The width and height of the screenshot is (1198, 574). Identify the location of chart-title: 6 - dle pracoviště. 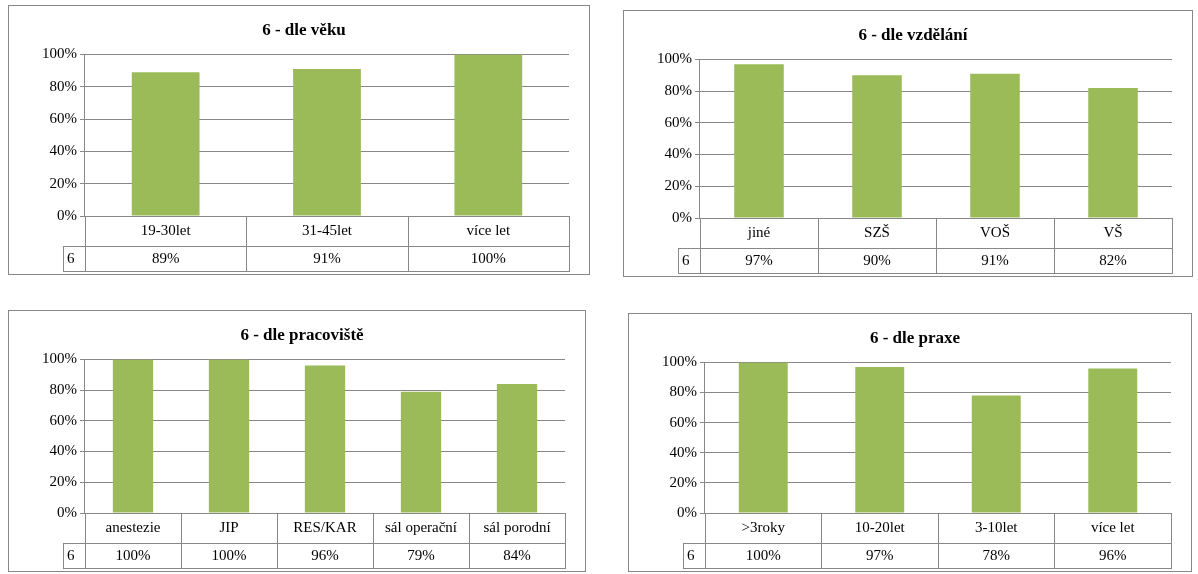
(302, 334).